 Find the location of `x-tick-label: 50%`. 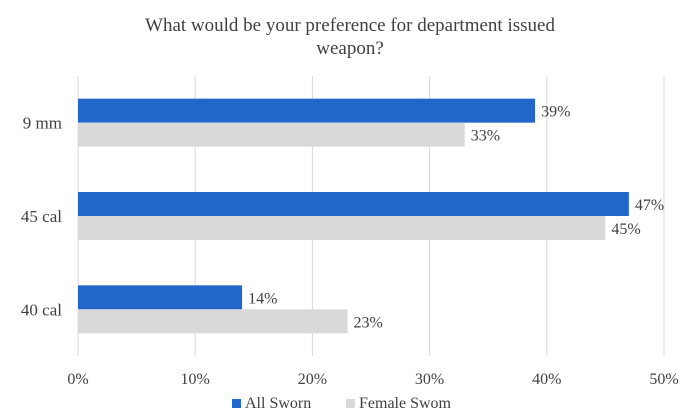

x-tick-label: 50% is located at coordinates (663, 379).